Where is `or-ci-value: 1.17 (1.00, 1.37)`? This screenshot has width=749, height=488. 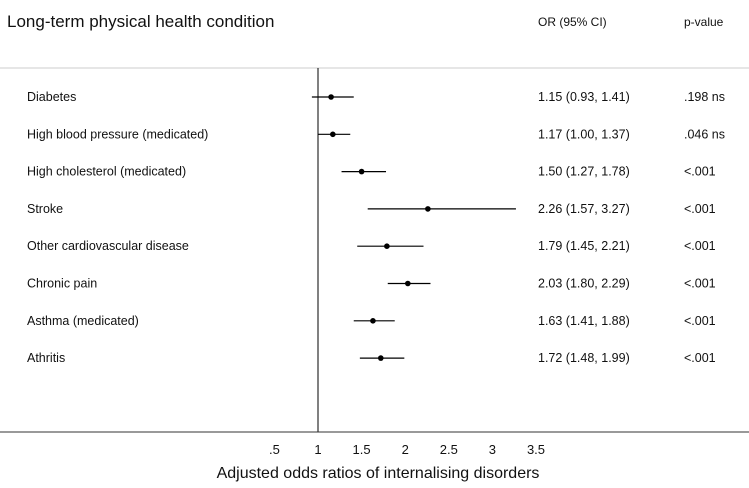 or-ci-value: 1.17 (1.00, 1.37) is located at coordinates (584, 134).